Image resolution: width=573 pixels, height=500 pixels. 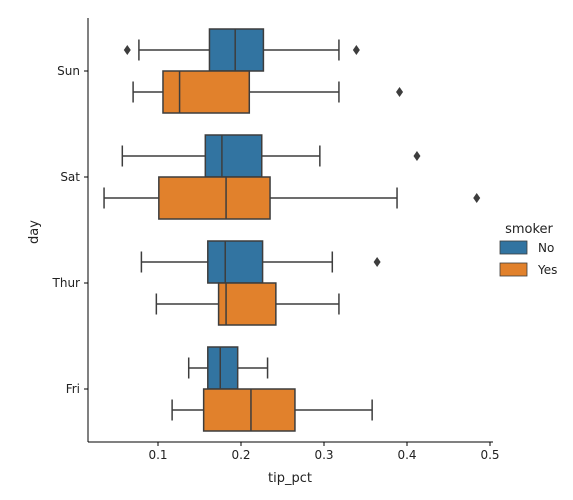 What do you see at coordinates (529, 229) in the screenshot?
I see `legend-title: smoker` at bounding box center [529, 229].